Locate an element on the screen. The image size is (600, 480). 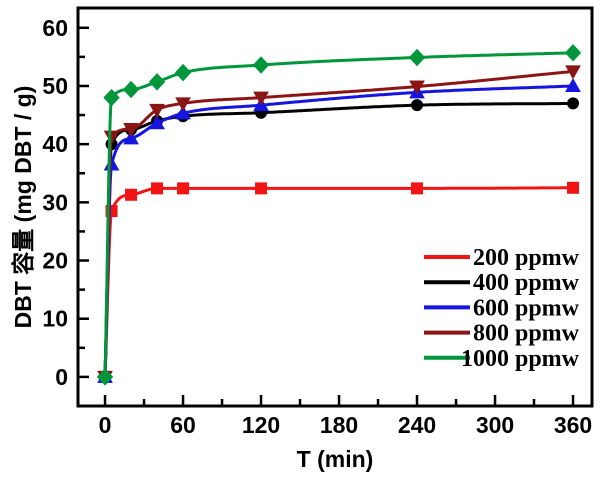
y-tick-label: 20 is located at coordinates (55, 261).